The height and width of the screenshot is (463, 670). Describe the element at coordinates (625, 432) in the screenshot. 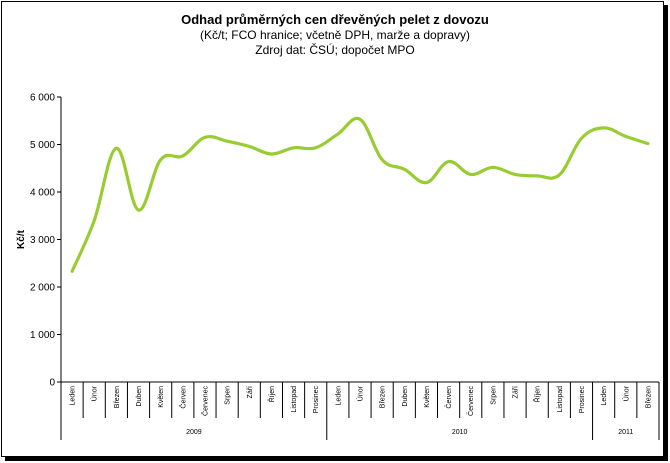

I see `x-group-label: 2011` at that location.